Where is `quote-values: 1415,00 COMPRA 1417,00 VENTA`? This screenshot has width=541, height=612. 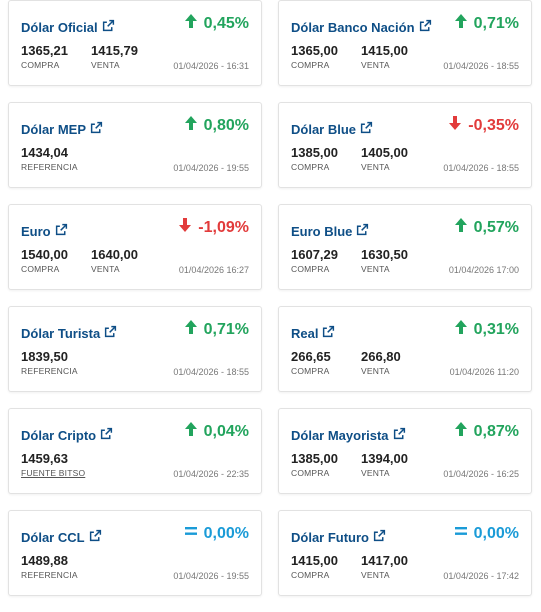 quote-values: 1415,00 COMPRA 1417,00 VENTA is located at coordinates (361, 566).